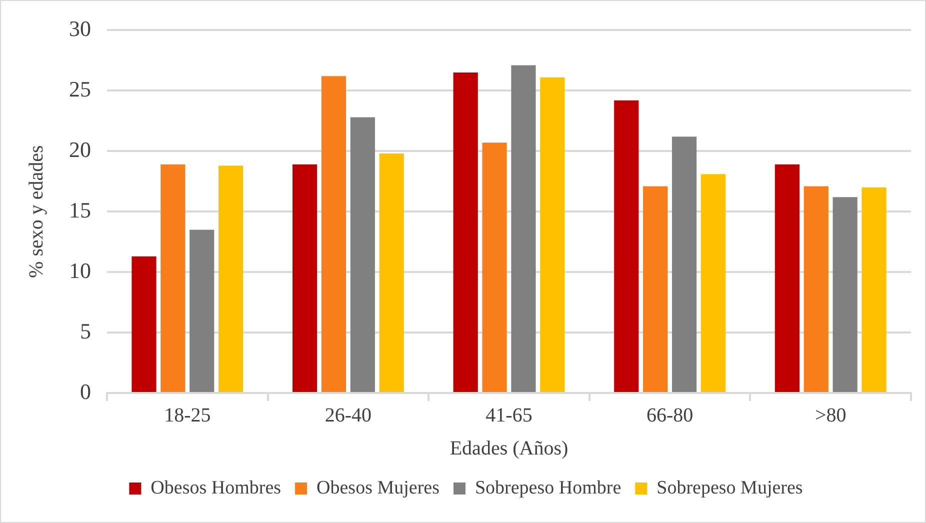 This screenshot has width=926, height=523. What do you see at coordinates (548, 487) in the screenshot?
I see `legend-label: Sobrepeso Hombre` at bounding box center [548, 487].